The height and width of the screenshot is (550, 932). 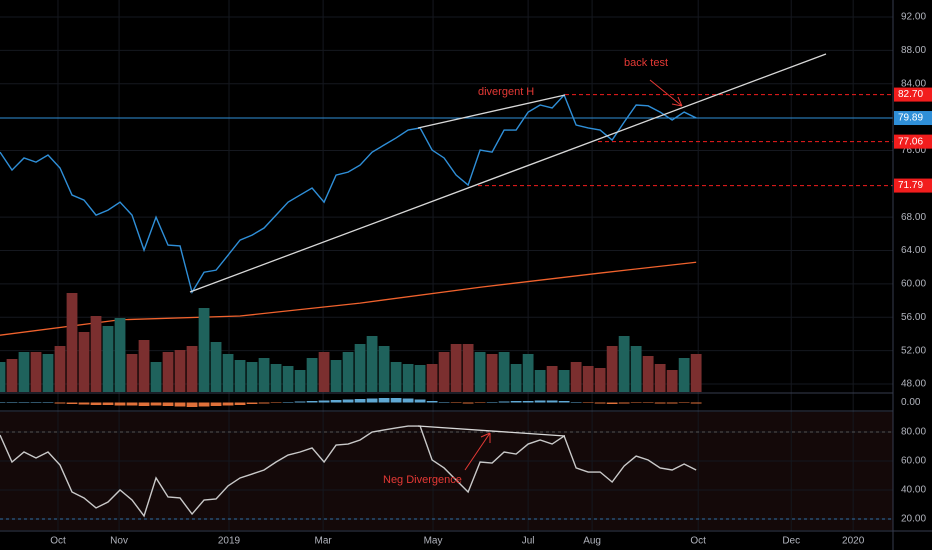 What do you see at coordinates (910, 141) in the screenshot?
I see `price-label: 77.06` at bounding box center [910, 141].